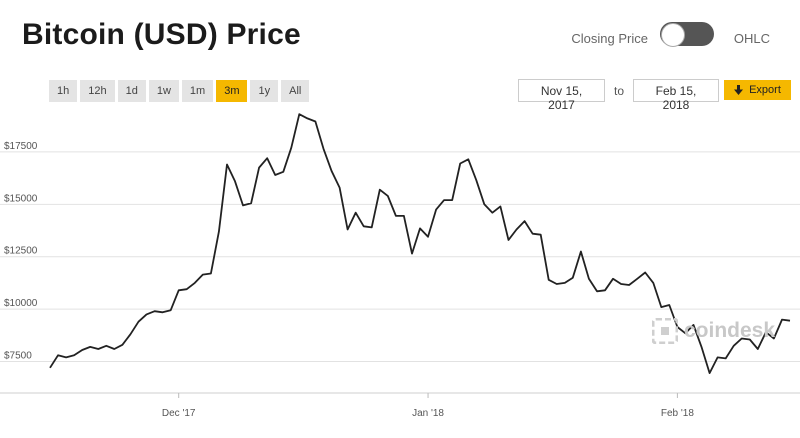  Describe the element at coordinates (21, 198) in the screenshot. I see `y-tick-label: $15000` at that location.